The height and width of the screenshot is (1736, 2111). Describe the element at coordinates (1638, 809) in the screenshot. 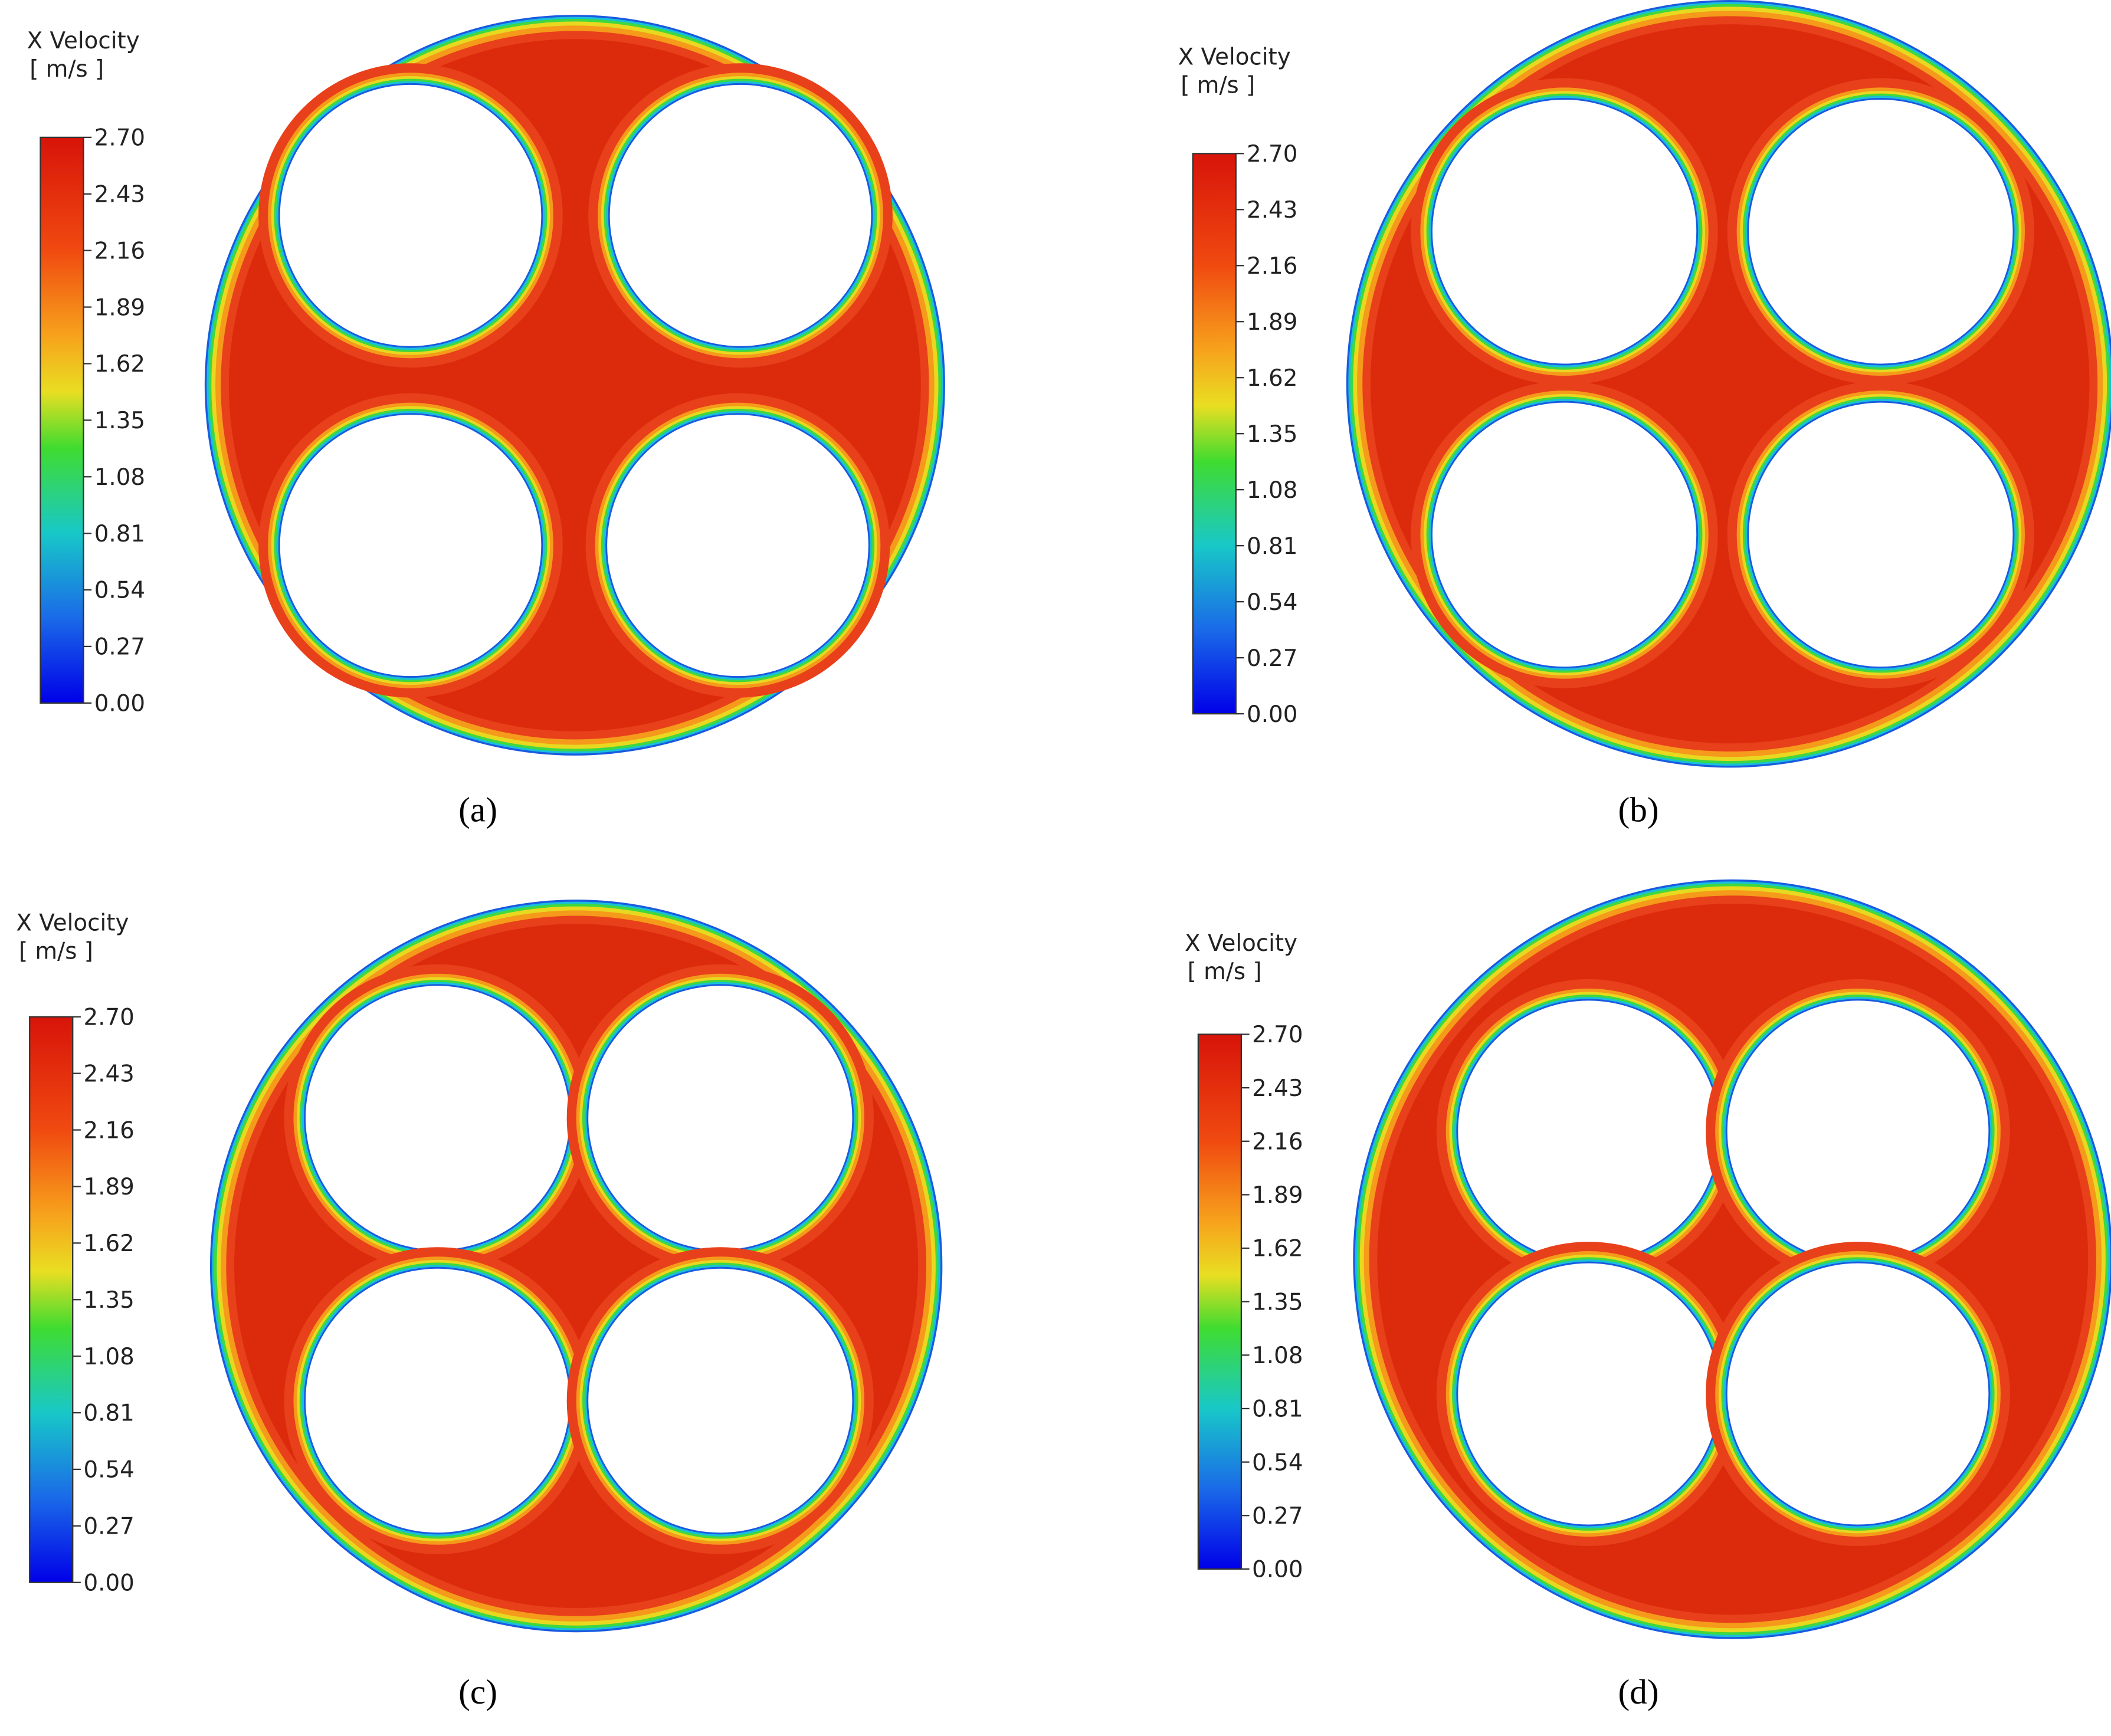

I see `panel-caption: (b)` at that location.